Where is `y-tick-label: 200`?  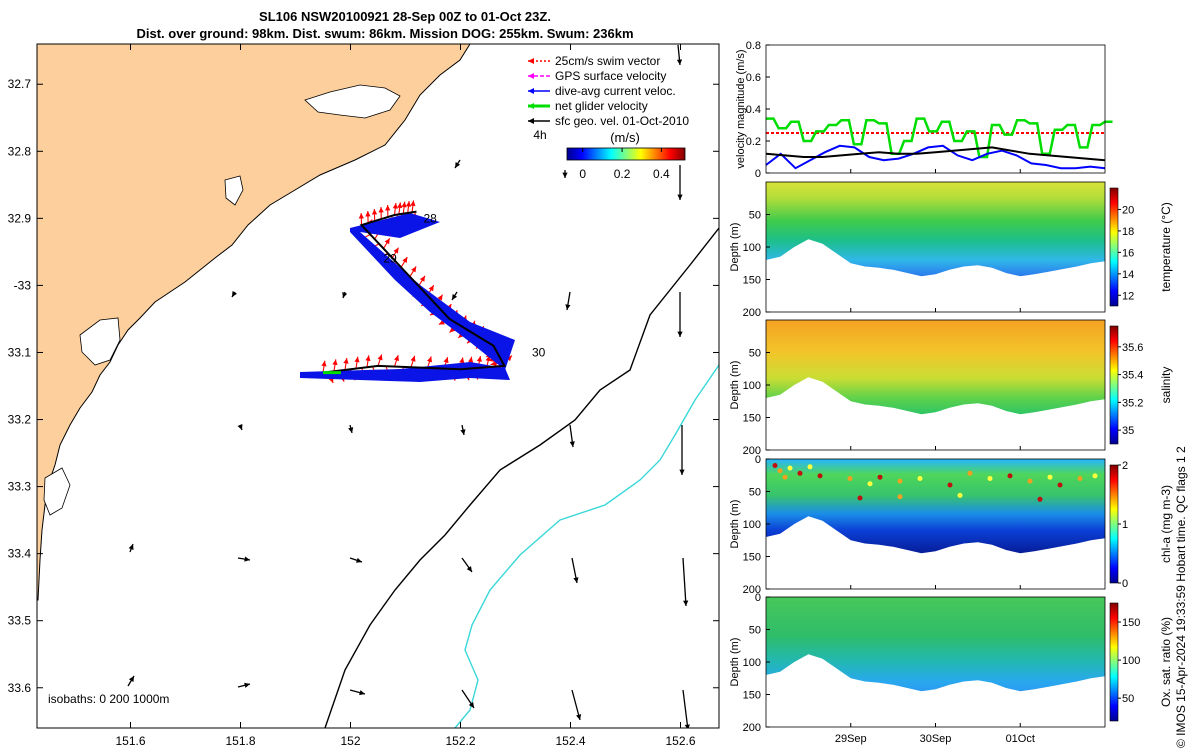
y-tick-label: 200 is located at coordinates (752, 313).